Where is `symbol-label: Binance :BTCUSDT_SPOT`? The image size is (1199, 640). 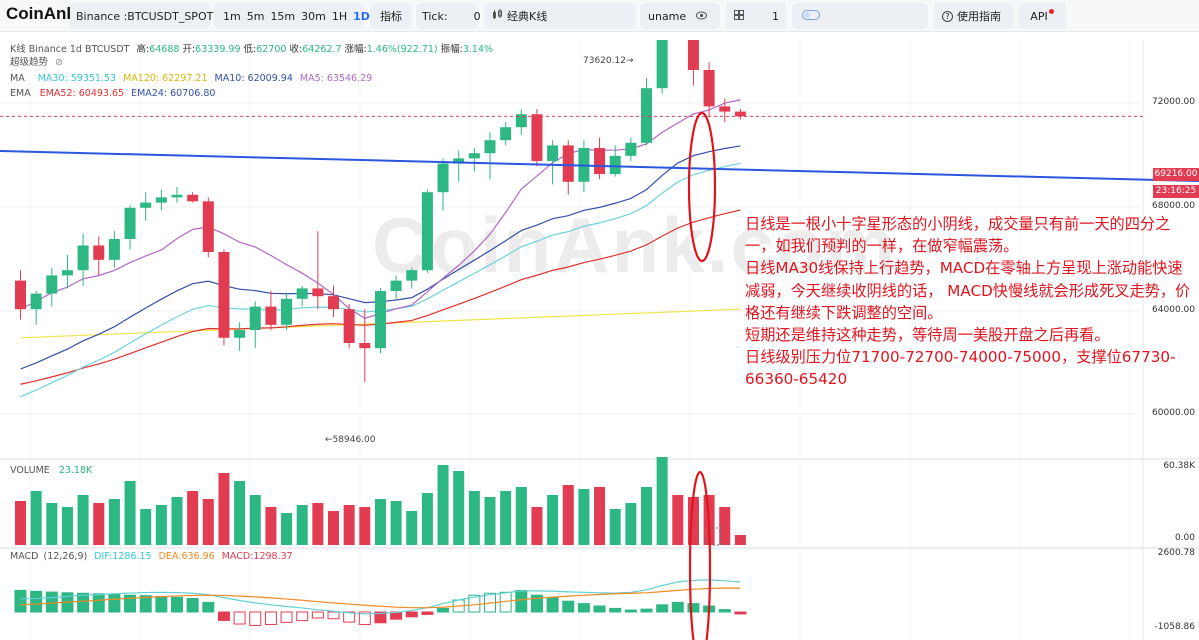 symbol-label: Binance :BTCUSDT_SPOT is located at coordinates (145, 16).